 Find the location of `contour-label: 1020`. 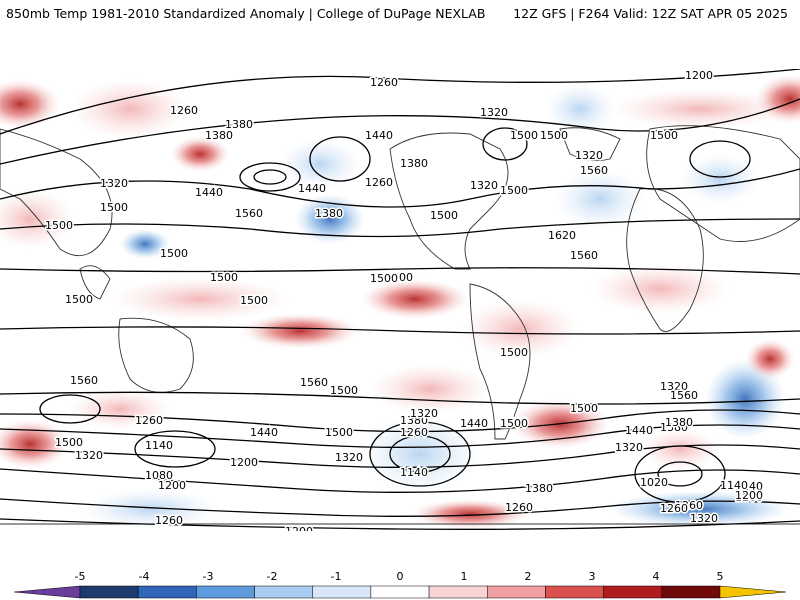

contour-label: 1020 is located at coordinates (654, 482).